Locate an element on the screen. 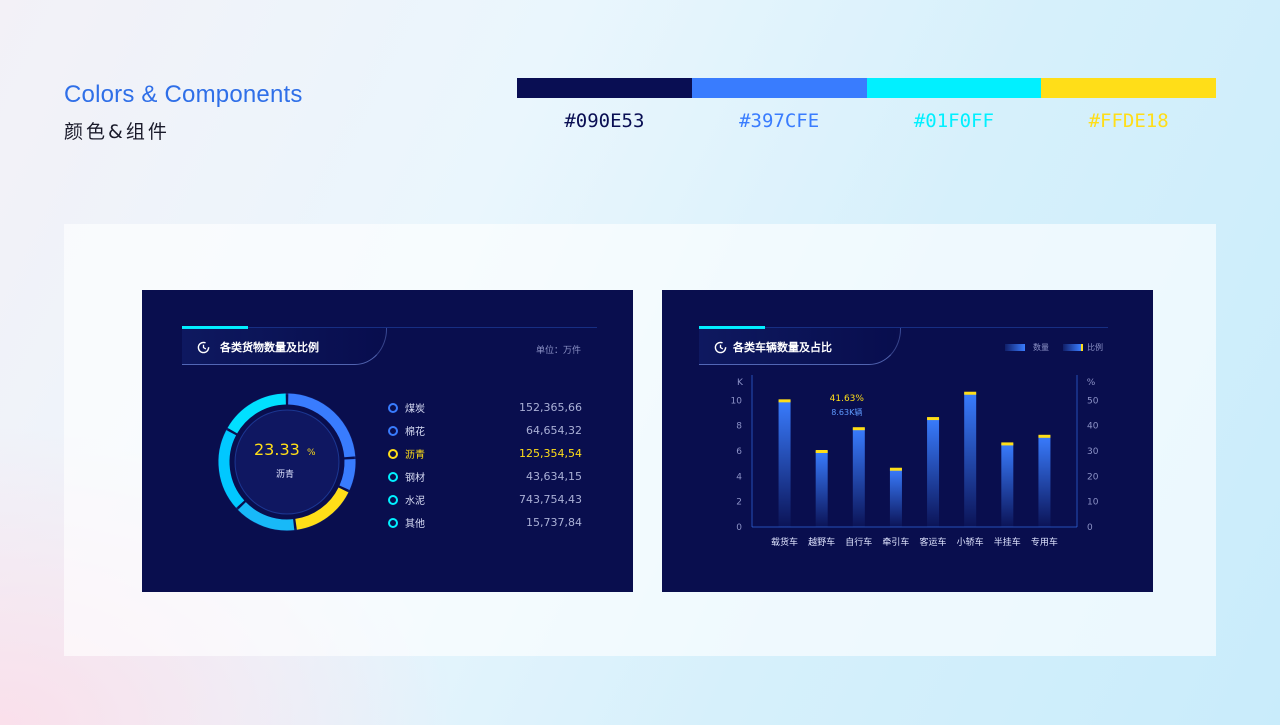  donut-chart is located at coordinates (287, 462).